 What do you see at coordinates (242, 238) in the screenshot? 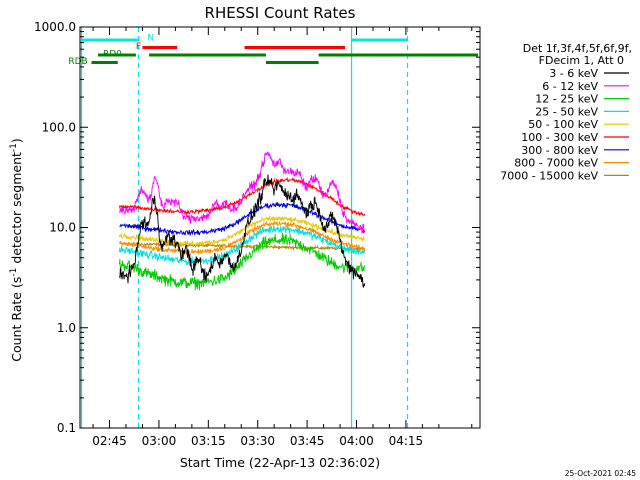
I see `series-line-800-7000-kev` at bounding box center [242, 238].